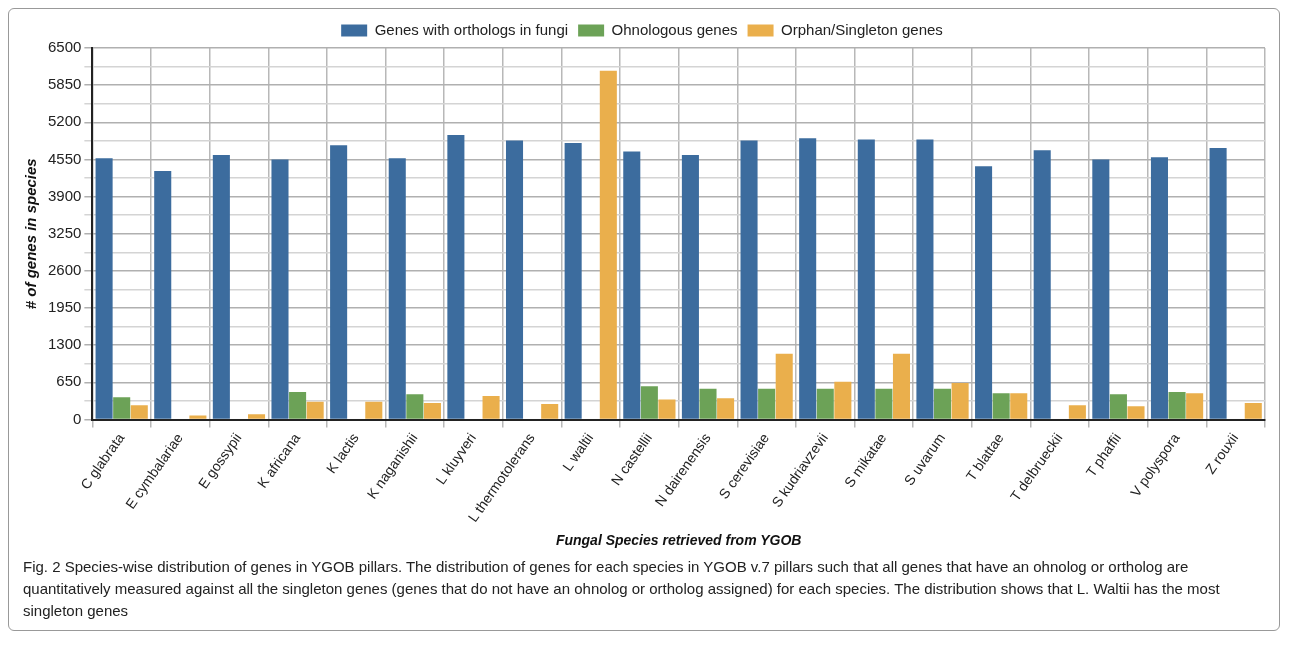 This screenshot has height=655, width=1290. Describe the element at coordinates (64, 270) in the screenshot. I see `y-tick-label: 2600` at that location.